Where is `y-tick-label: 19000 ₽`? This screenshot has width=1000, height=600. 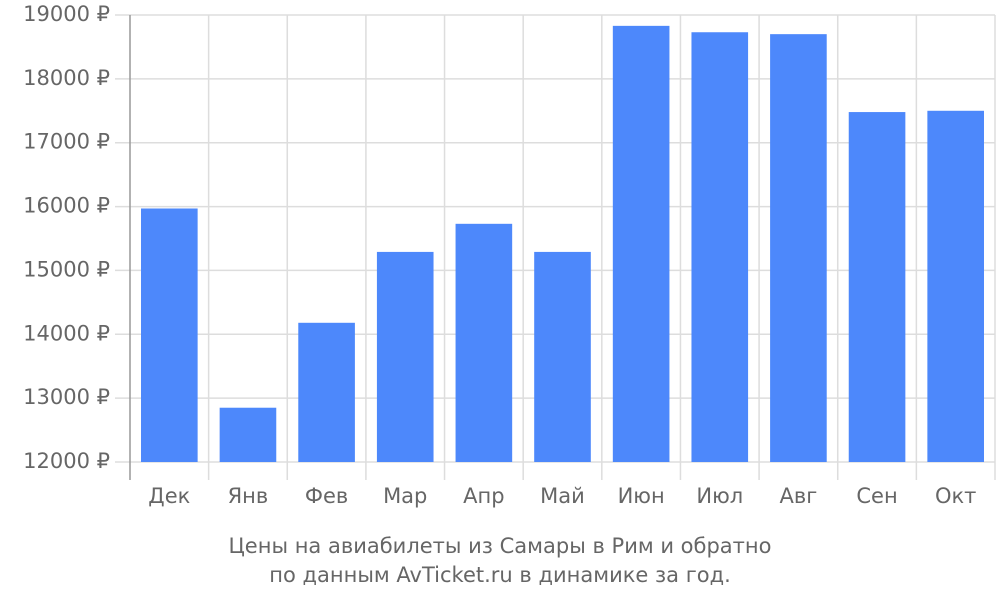 y-tick-label: 19000 ₽ is located at coordinates (66, 14).